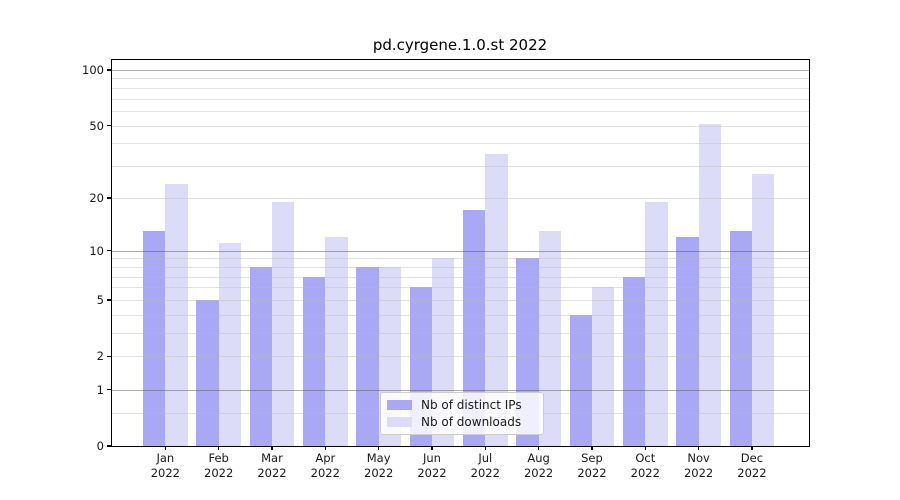 This screenshot has height=500, width=900. Describe the element at coordinates (93, 69) in the screenshot. I see `y-tick-label: 100` at that location.